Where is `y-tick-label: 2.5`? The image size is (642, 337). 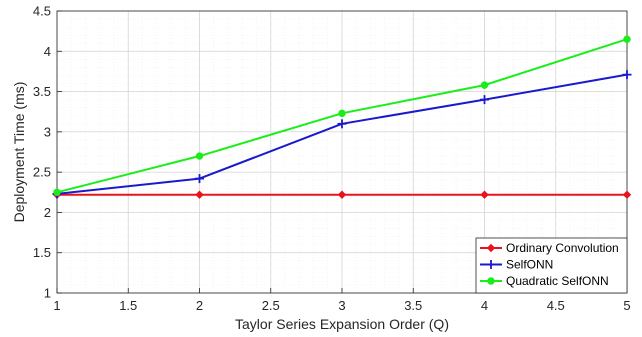
y-tick-label: 2.5 is located at coordinates (42, 172).